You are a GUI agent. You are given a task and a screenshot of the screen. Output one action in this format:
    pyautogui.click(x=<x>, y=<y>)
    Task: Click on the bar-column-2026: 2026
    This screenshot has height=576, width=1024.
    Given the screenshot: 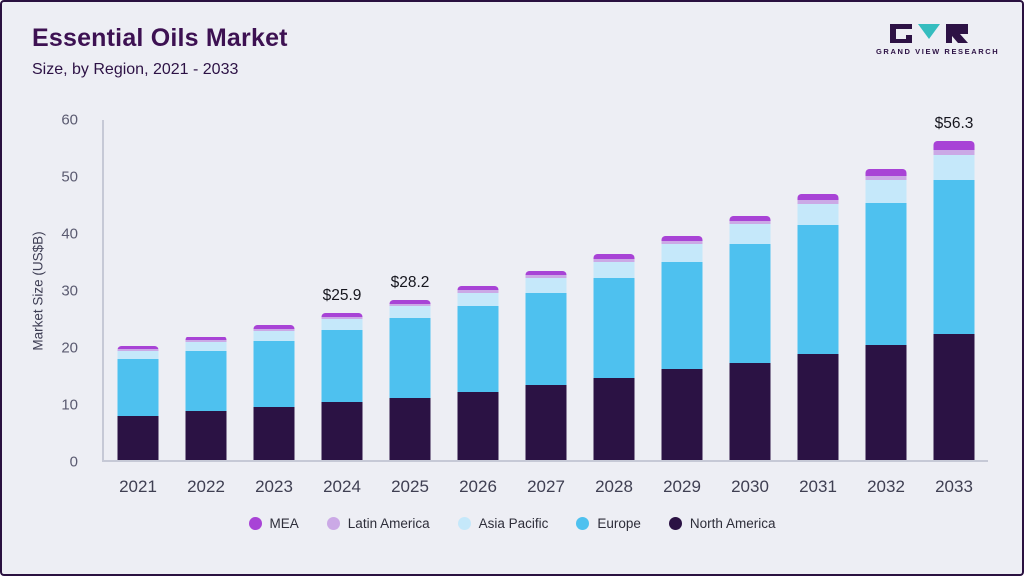 What is the action you would take?
    pyautogui.click(x=478, y=308)
    